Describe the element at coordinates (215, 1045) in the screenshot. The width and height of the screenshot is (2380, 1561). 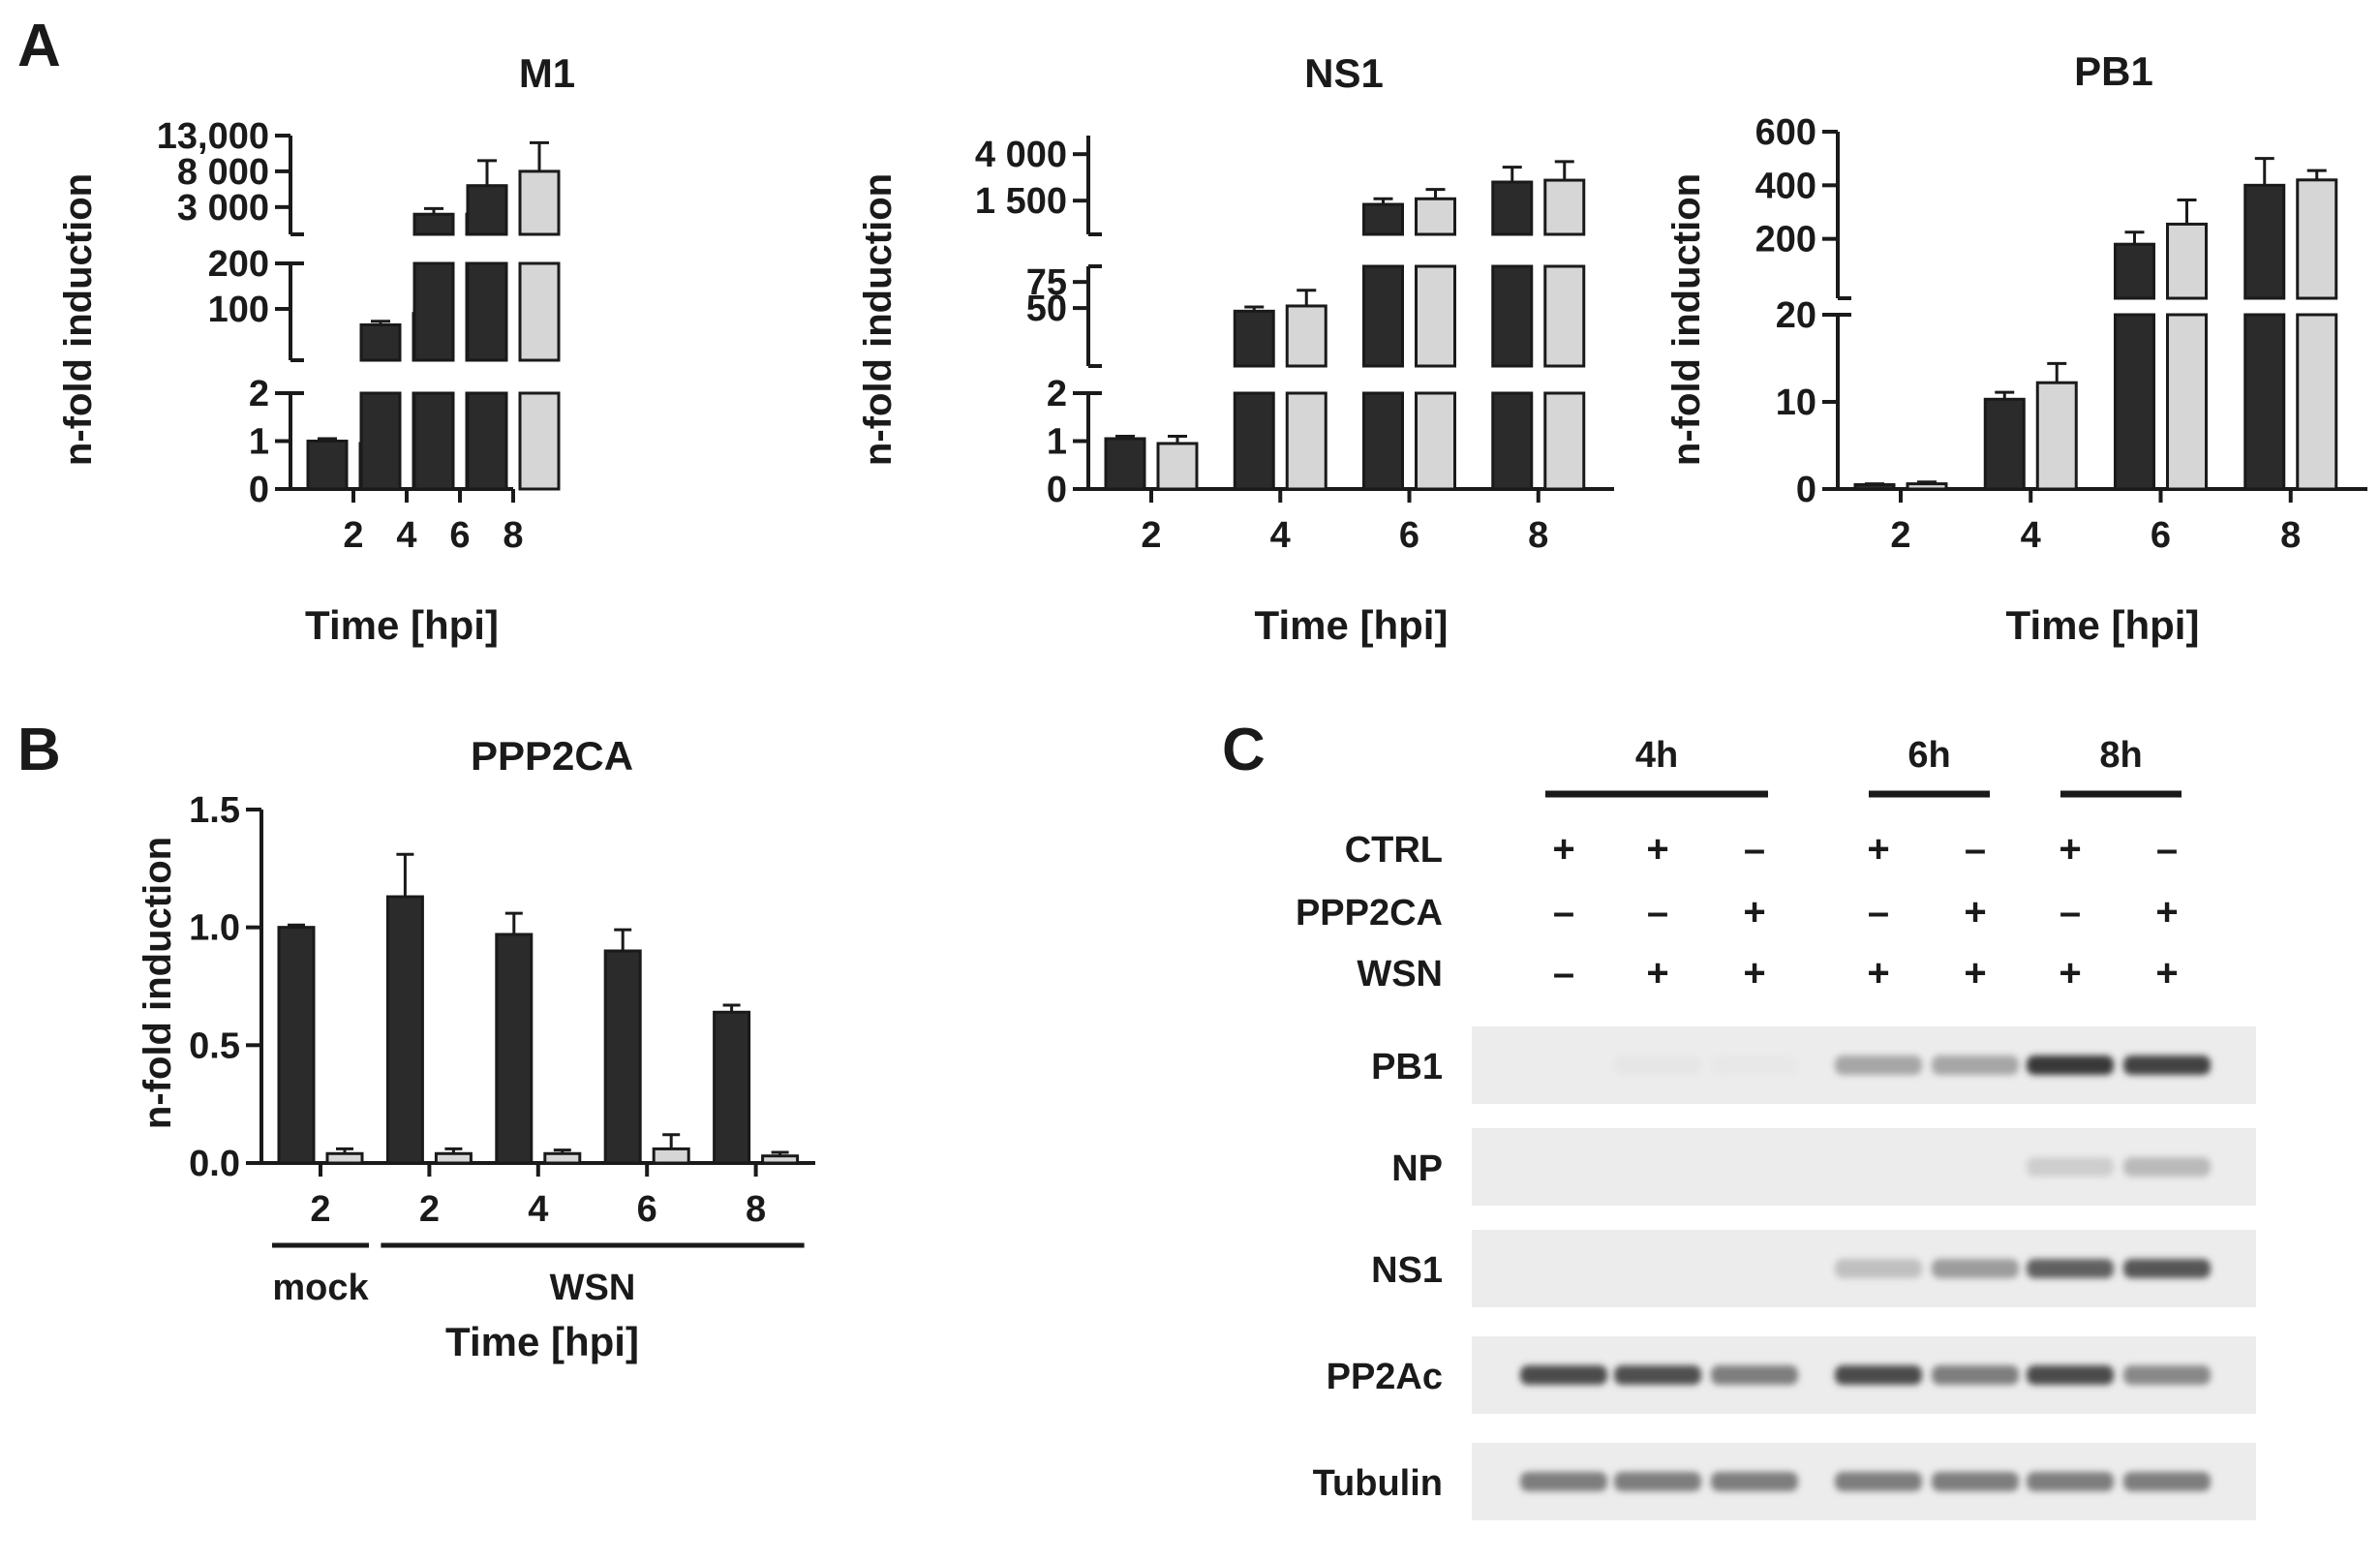
I see `ppp2ca-ytick-label: 0.5` at that location.